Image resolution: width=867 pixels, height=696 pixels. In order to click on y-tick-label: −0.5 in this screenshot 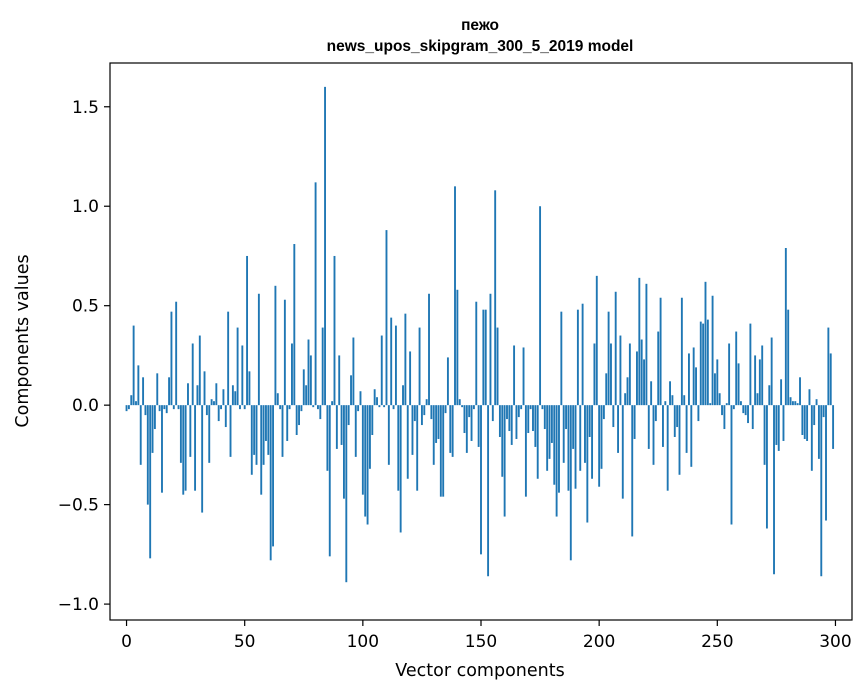, I will do `click(78, 506)`.